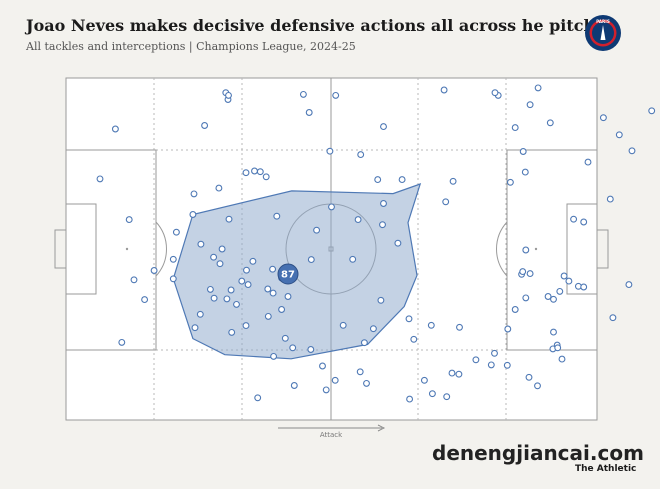  Describe the element at coordinates (161, 249) in the screenshot. I see `left-penalty-arc` at that location.